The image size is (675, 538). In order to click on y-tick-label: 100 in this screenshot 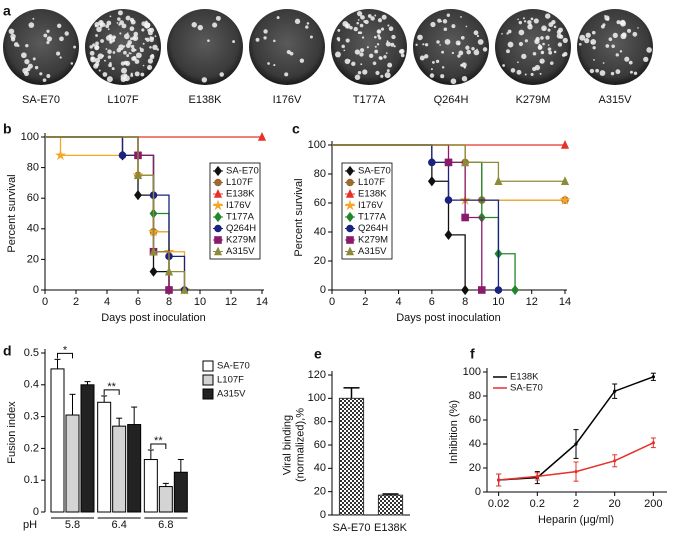, I will do `click(317, 145)`.